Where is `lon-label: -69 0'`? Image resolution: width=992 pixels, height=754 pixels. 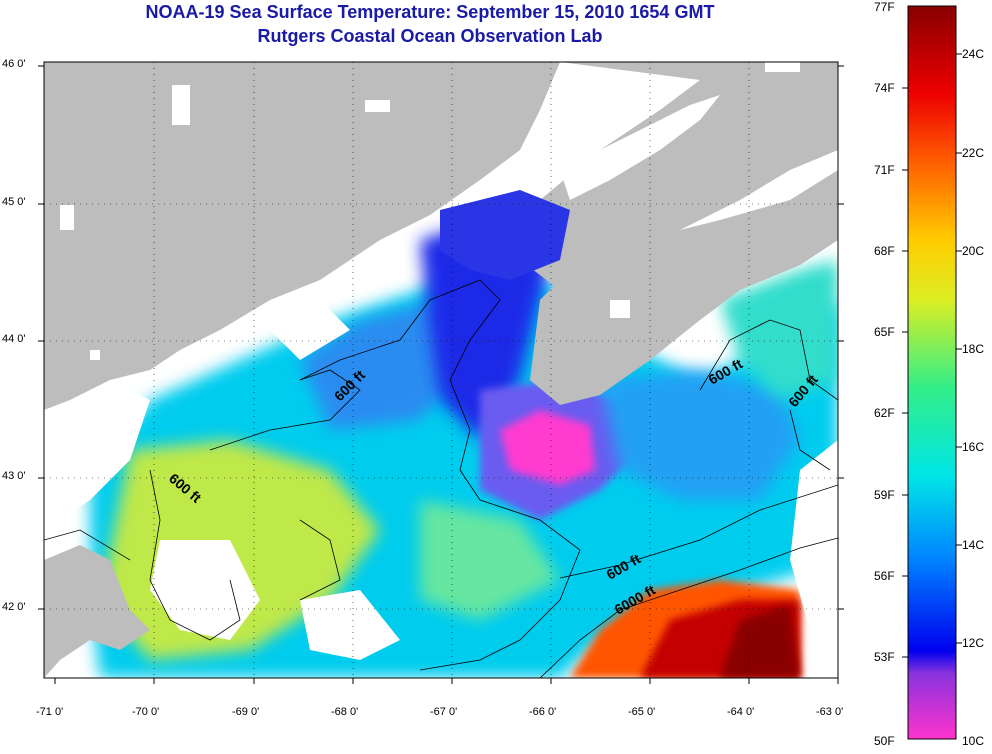
lon-label: -69 0' is located at coordinates (246, 712).